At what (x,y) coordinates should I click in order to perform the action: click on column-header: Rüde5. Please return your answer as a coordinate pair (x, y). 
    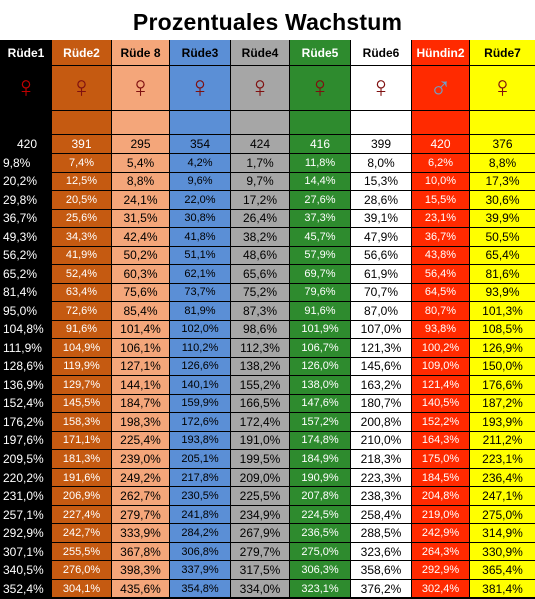
    Looking at the image, I should click on (320, 53).